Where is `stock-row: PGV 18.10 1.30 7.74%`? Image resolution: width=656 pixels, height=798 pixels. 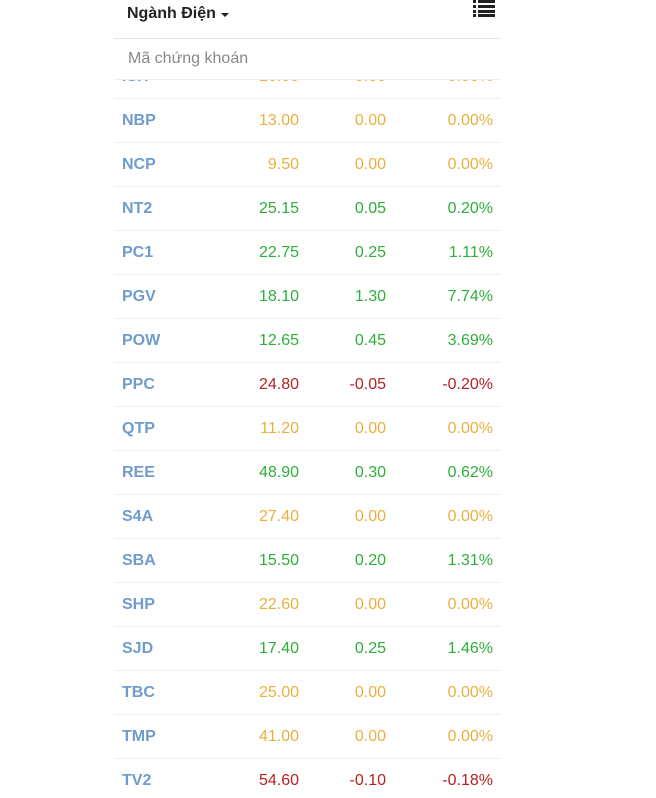 stock-row: PGV 18.10 1.30 7.74% is located at coordinates (307, 297).